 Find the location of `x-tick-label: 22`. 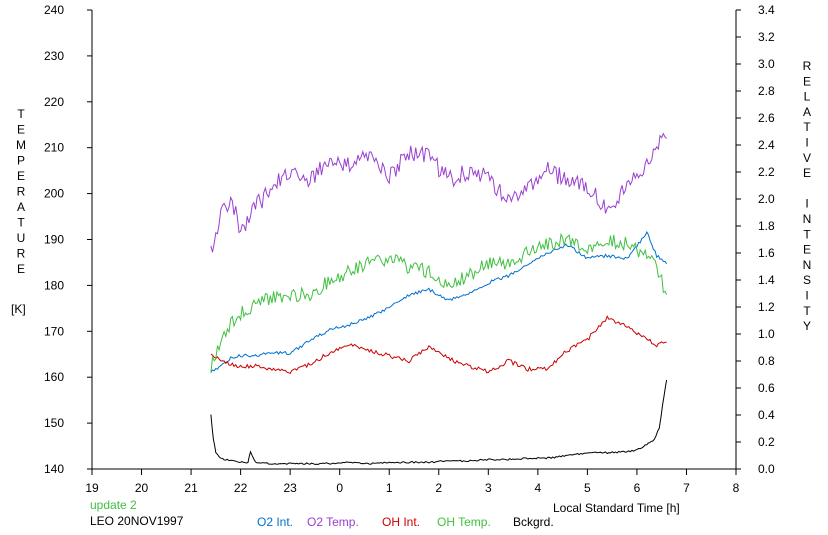

x-tick-label: 22 is located at coordinates (241, 488).